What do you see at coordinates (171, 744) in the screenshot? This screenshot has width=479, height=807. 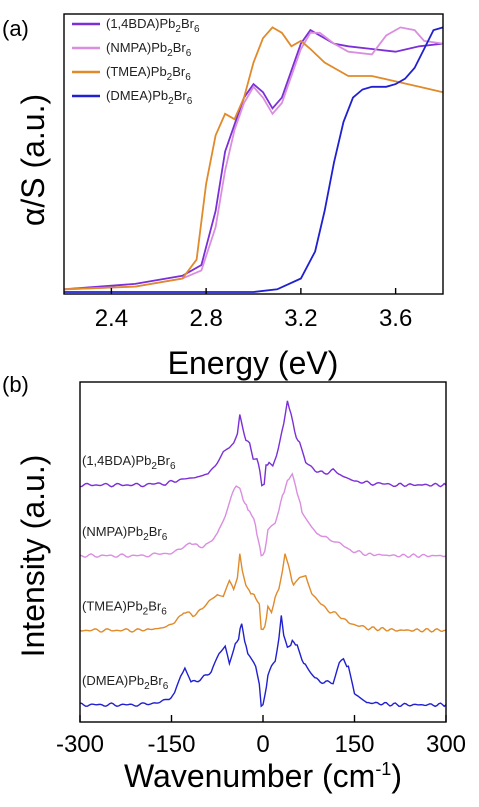 I see `panel-b-x-tick-label: -150` at bounding box center [171, 744].